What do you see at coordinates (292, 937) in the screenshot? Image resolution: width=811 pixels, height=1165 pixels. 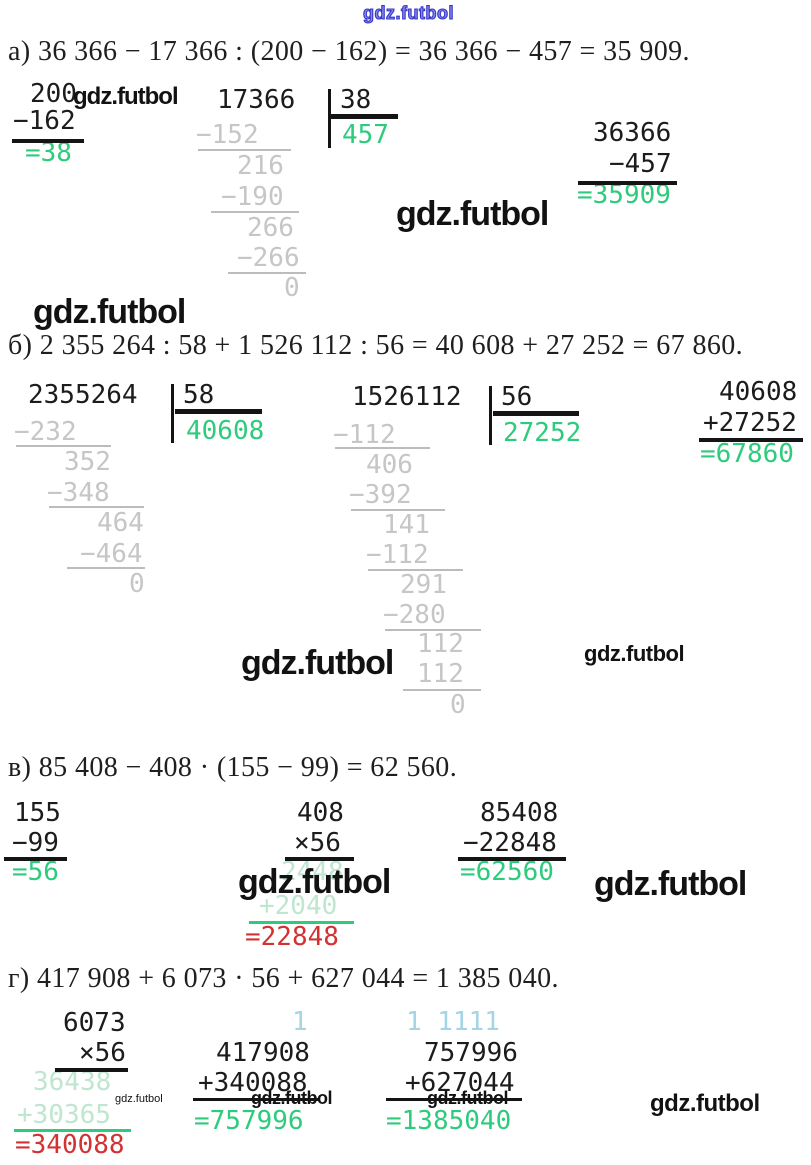 I see `result: =22848` at bounding box center [292, 937].